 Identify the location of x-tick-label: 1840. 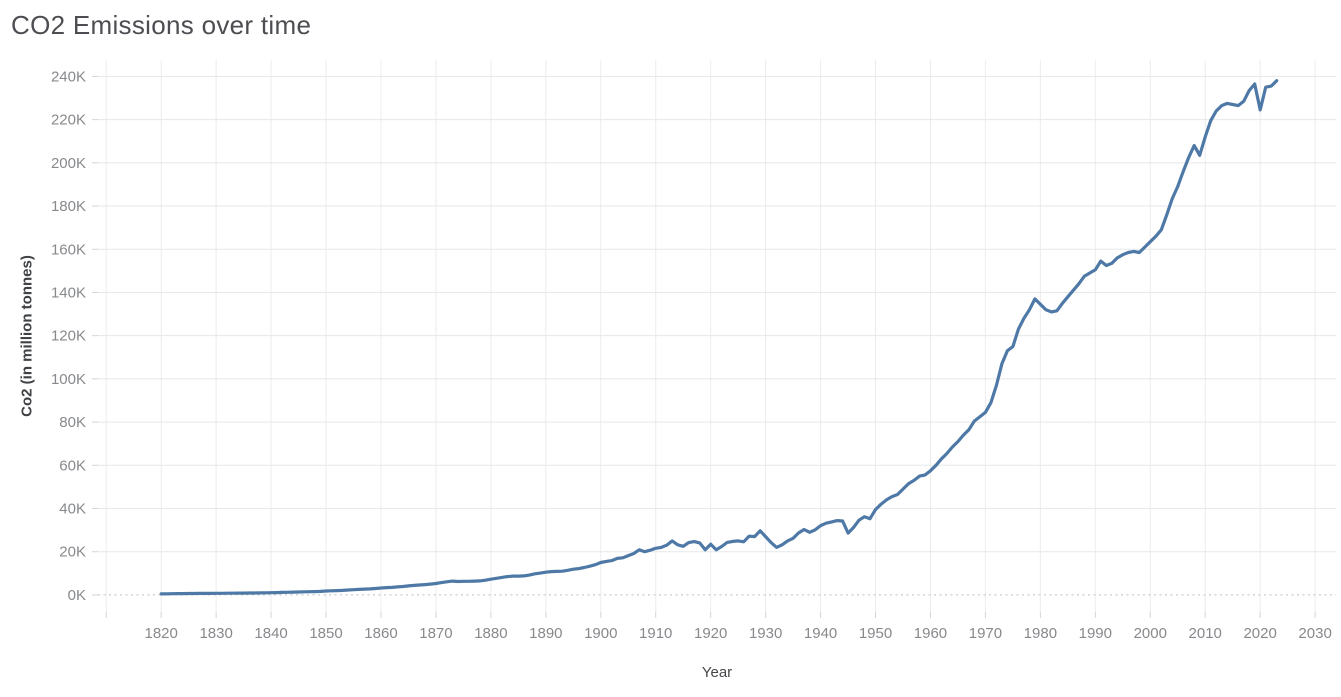
(270, 633).